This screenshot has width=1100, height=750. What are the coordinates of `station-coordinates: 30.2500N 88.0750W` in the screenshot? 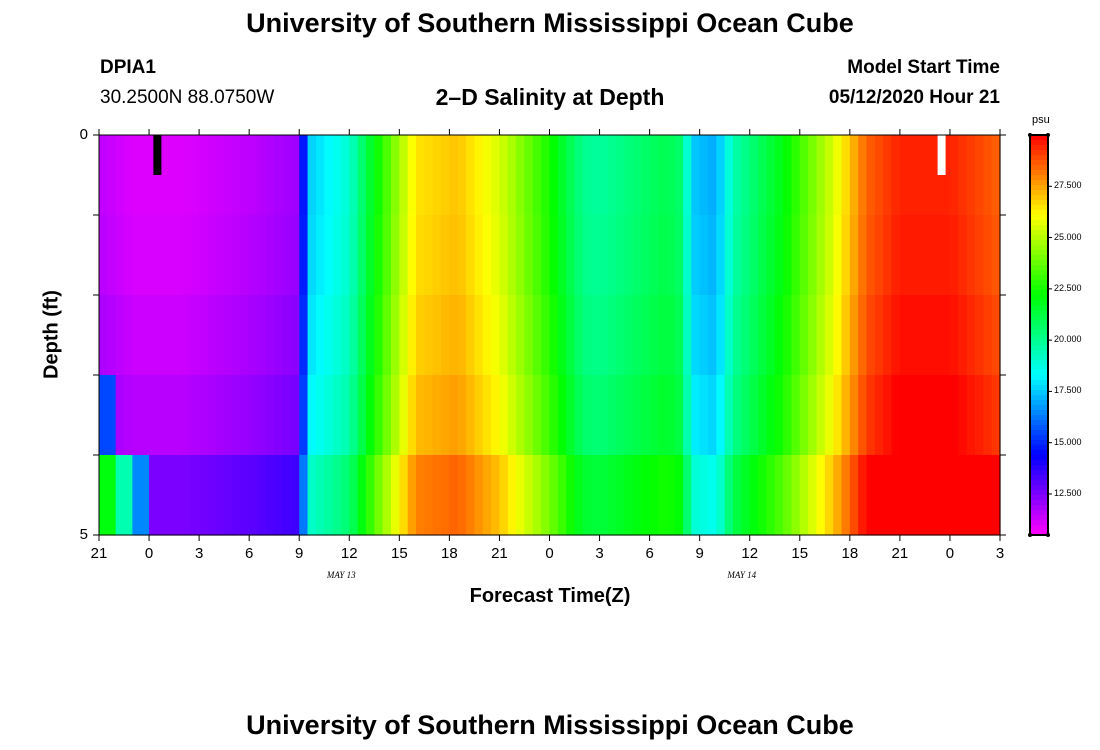 It's located at (187, 97).